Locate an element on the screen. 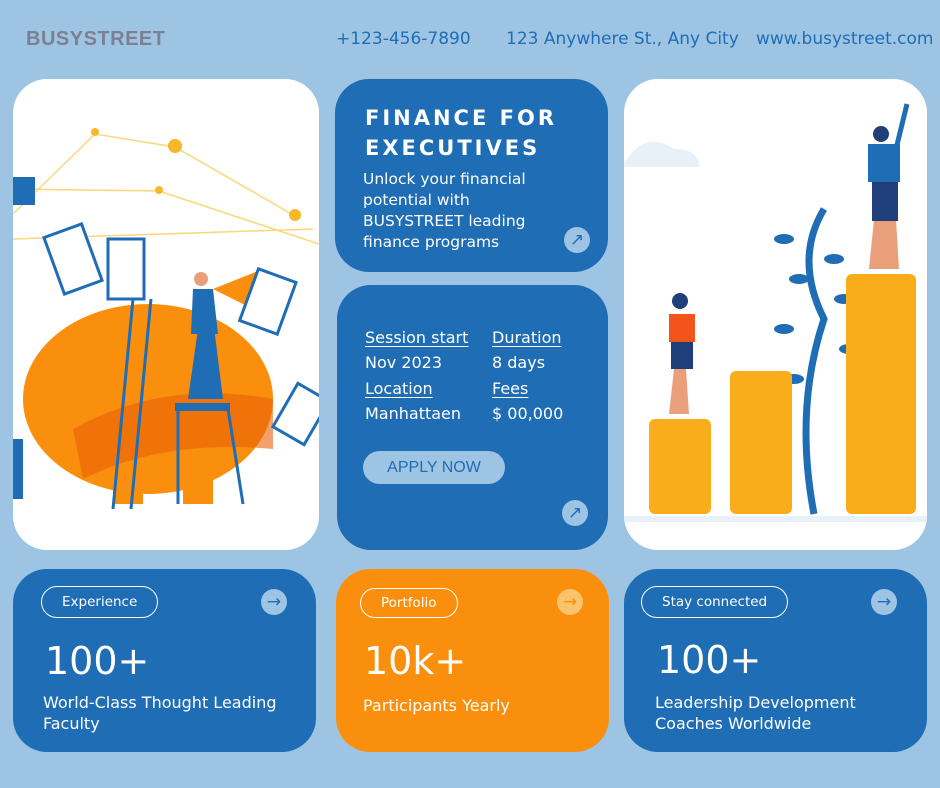 Image resolution: width=940 pixels, height=788 pixels. fees-label: Fees is located at coordinates (510, 388).